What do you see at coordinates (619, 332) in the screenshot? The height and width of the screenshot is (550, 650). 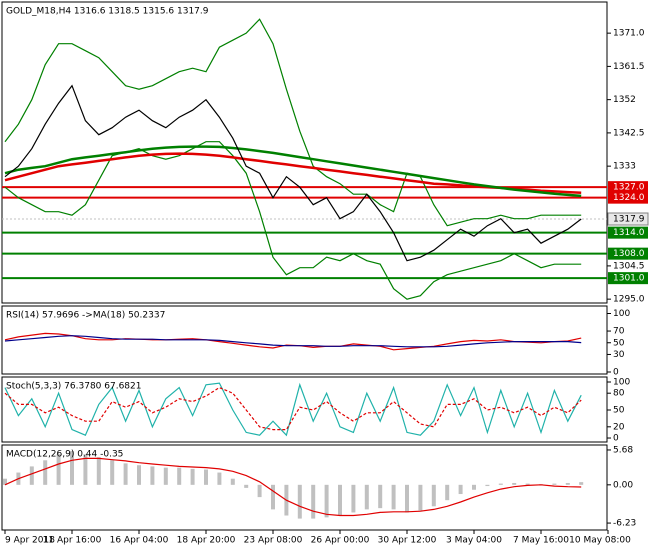 I see `y-tick-label: 70` at bounding box center [619, 332].